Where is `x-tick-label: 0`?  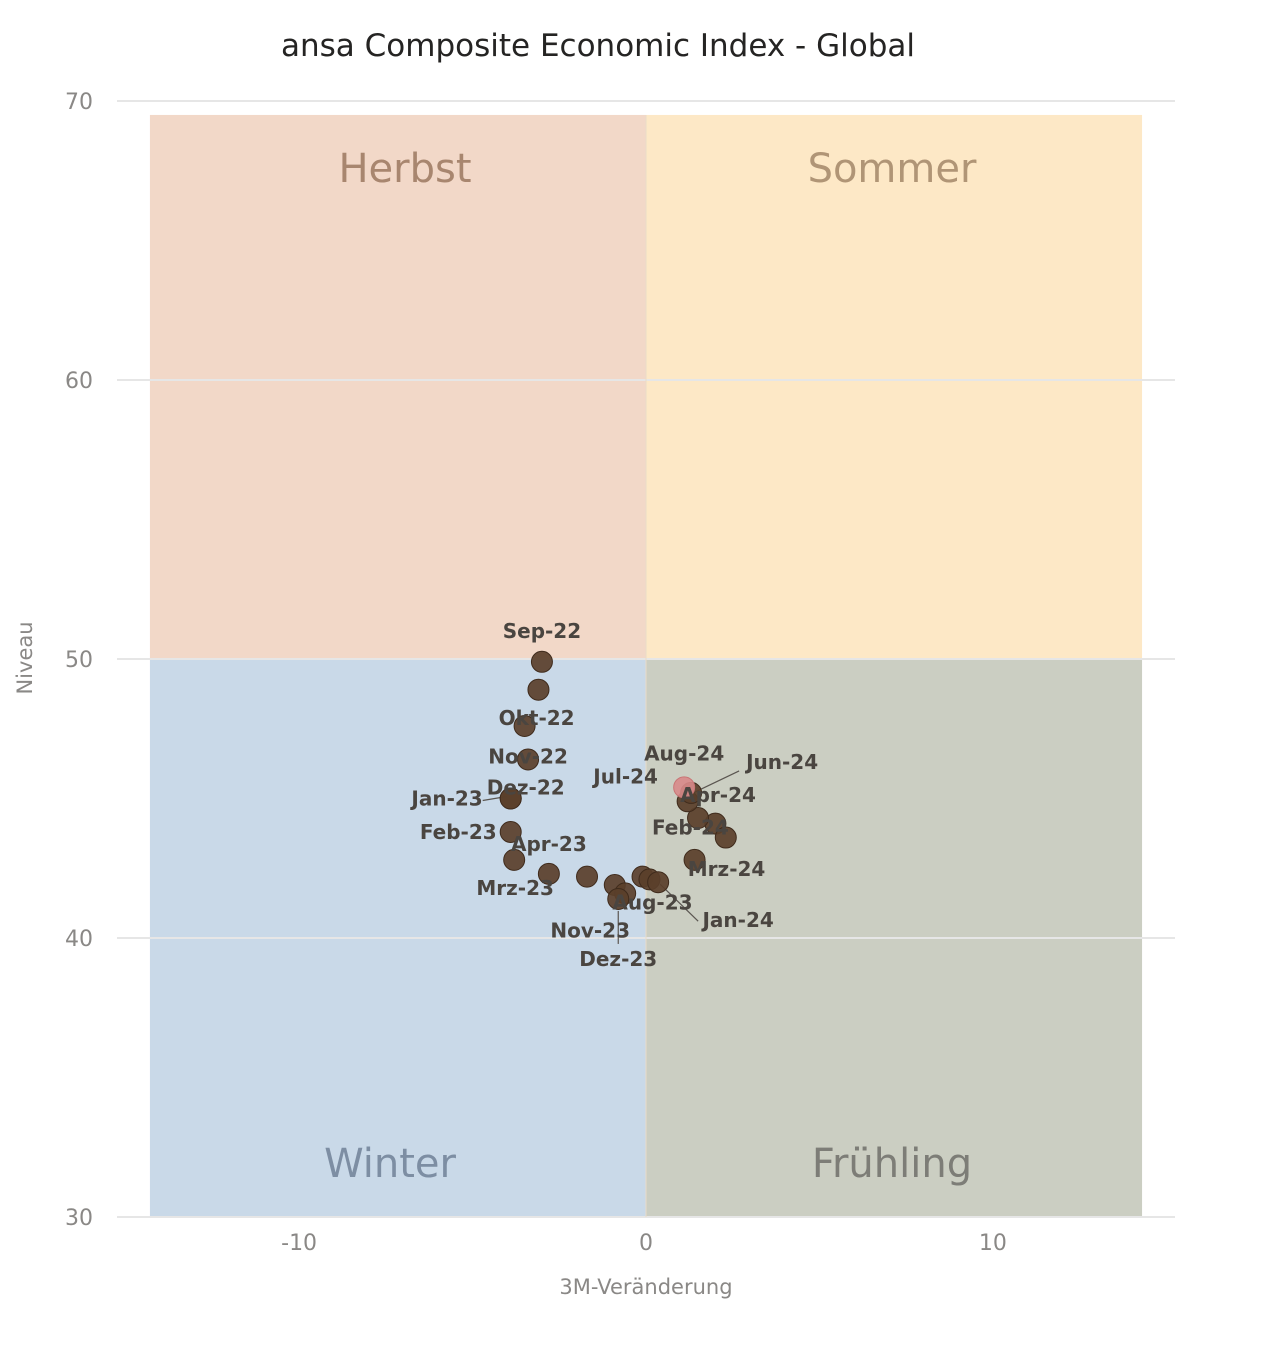
x-tick-label: 0 is located at coordinates (646, 1243).